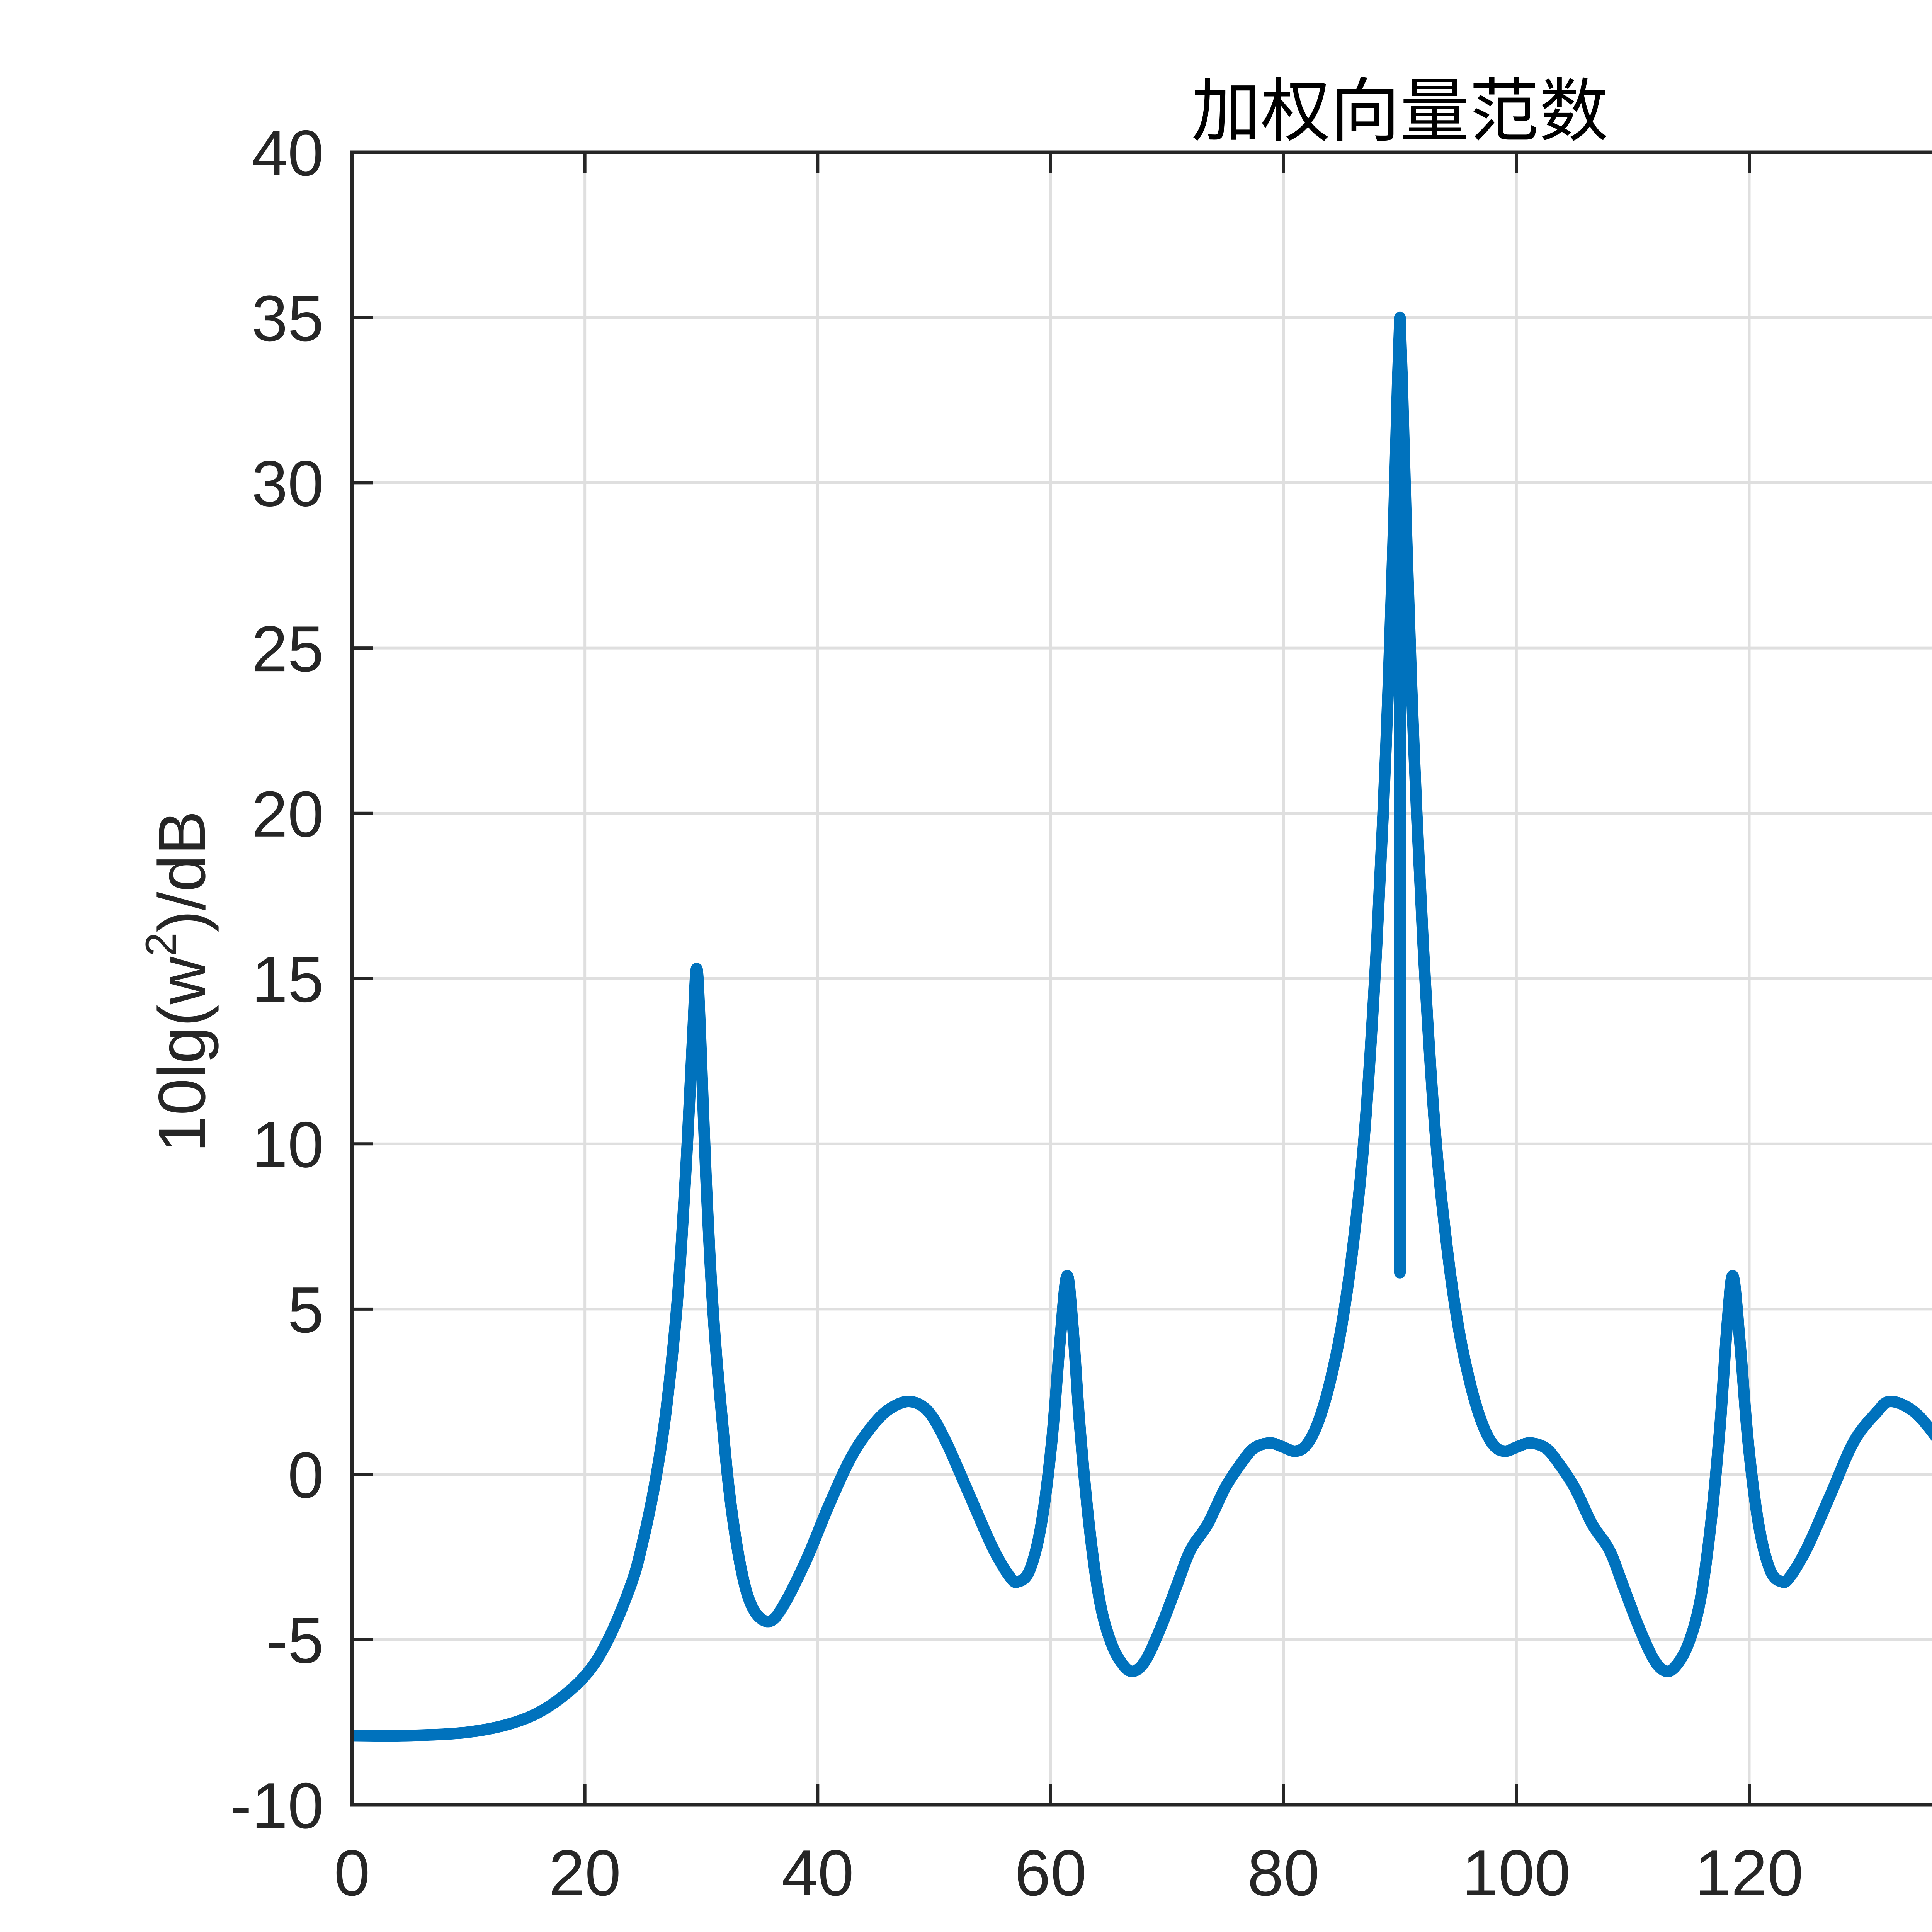  What do you see at coordinates (277, 1806) in the screenshot?
I see `y-tick-label: -10` at bounding box center [277, 1806].